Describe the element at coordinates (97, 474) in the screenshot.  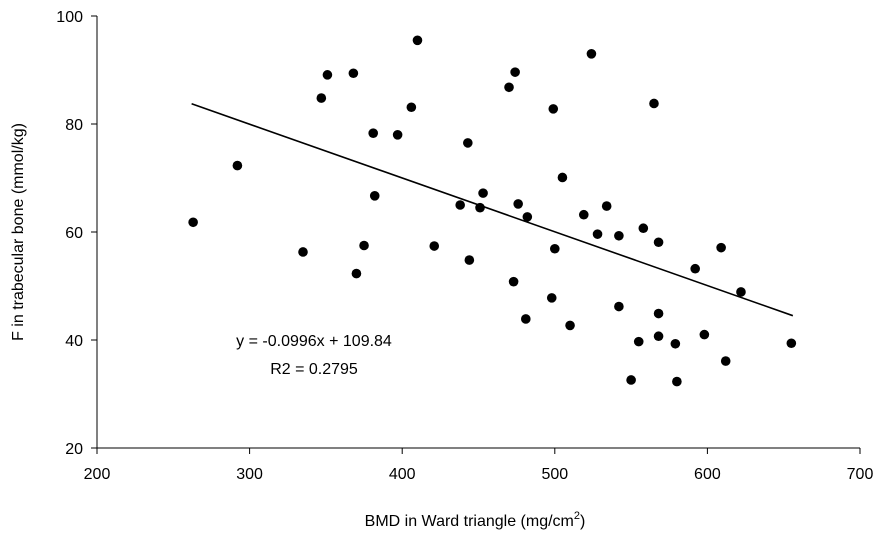
I see `x-tick-label: 200` at that location.